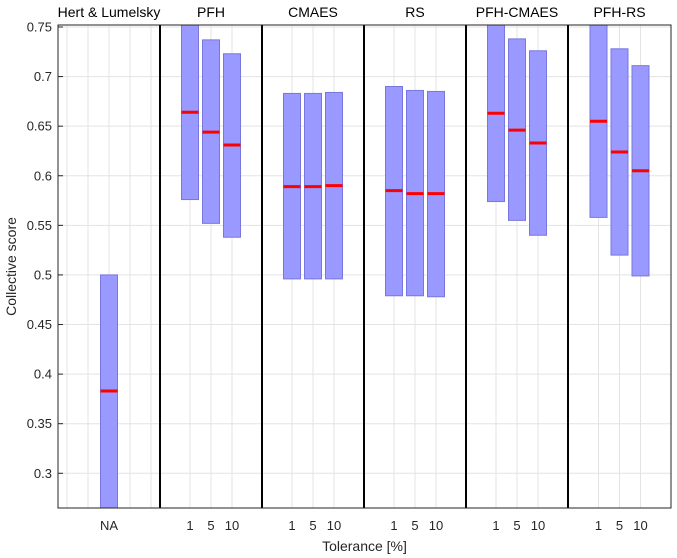 Image resolution: width=677 pixels, height=558 pixels. What do you see at coordinates (109, 525) in the screenshot?
I see `x-tick-label: NA` at bounding box center [109, 525].